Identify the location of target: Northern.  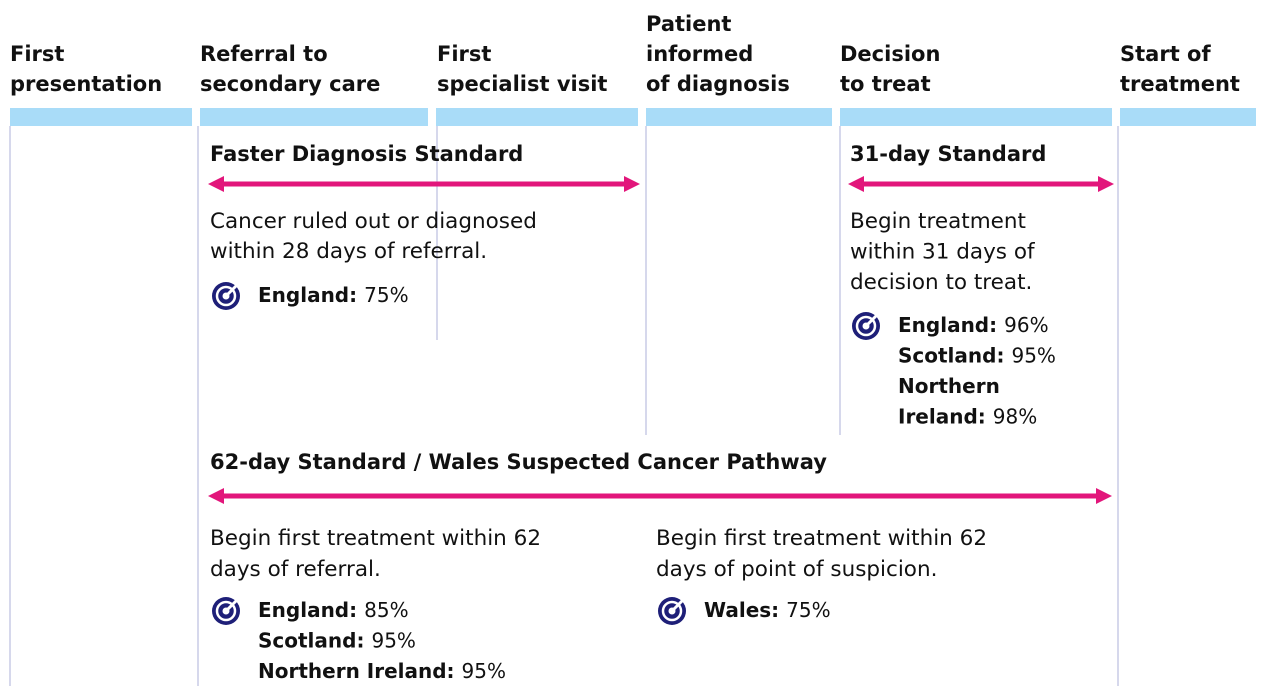
(949, 386).